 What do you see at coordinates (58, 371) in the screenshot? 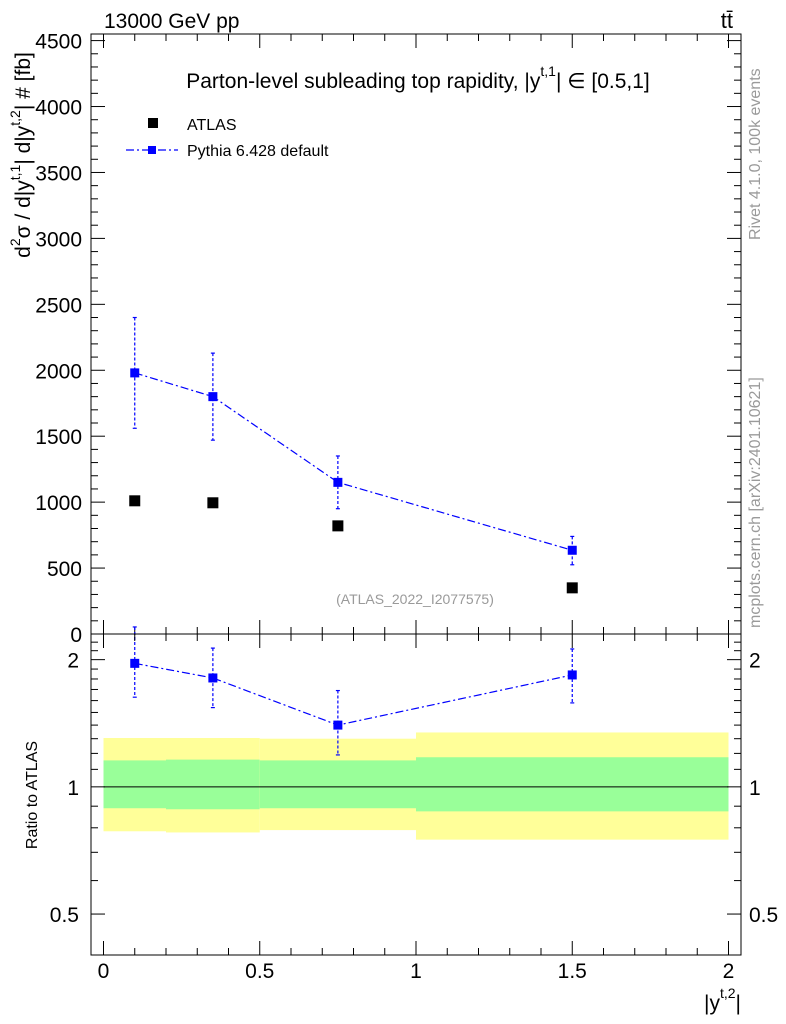
I see `y-tick-label: 2000` at bounding box center [58, 371].